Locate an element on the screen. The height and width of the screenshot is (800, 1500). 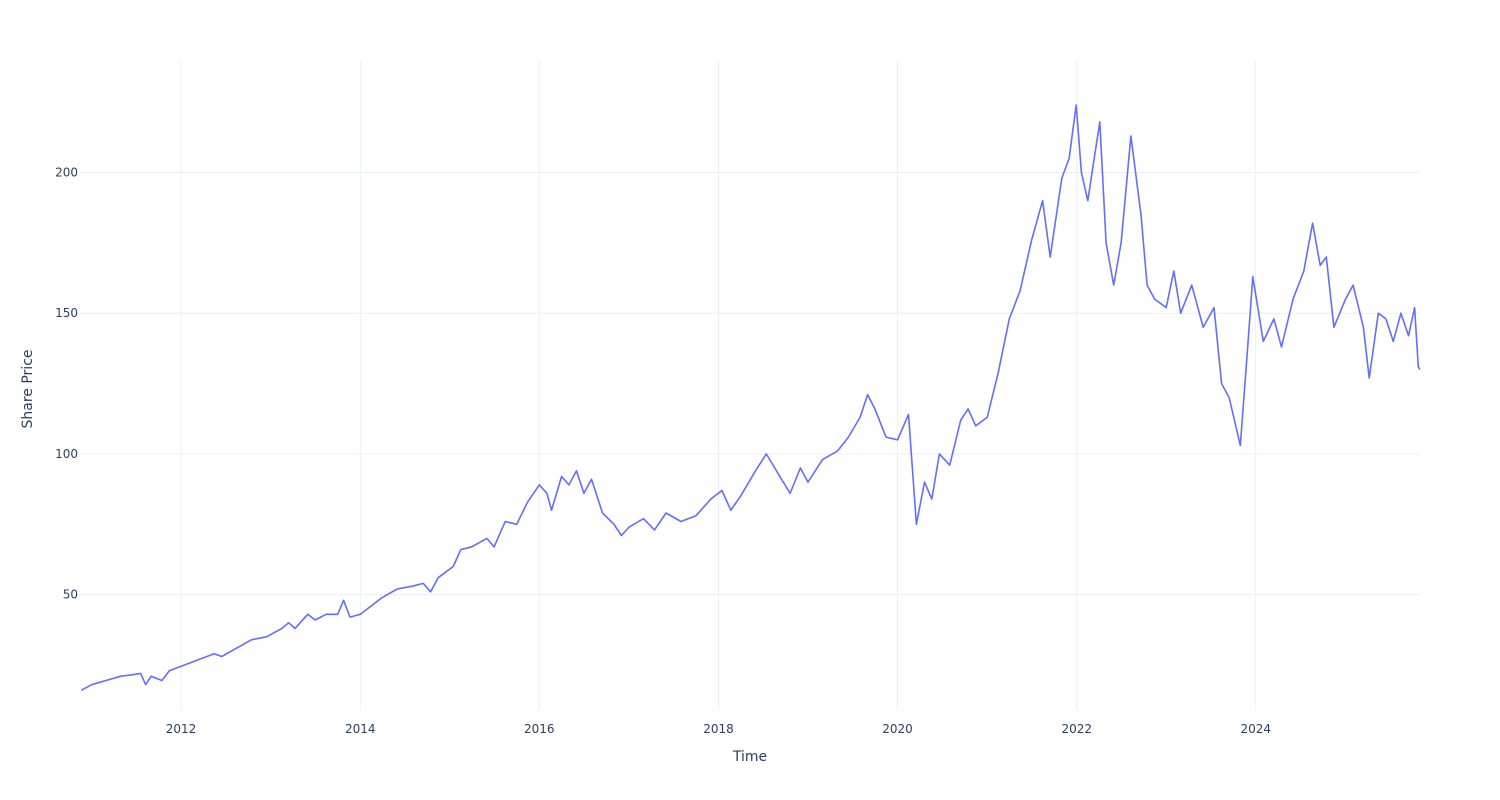
x-axis-title: Time is located at coordinates (749, 757).